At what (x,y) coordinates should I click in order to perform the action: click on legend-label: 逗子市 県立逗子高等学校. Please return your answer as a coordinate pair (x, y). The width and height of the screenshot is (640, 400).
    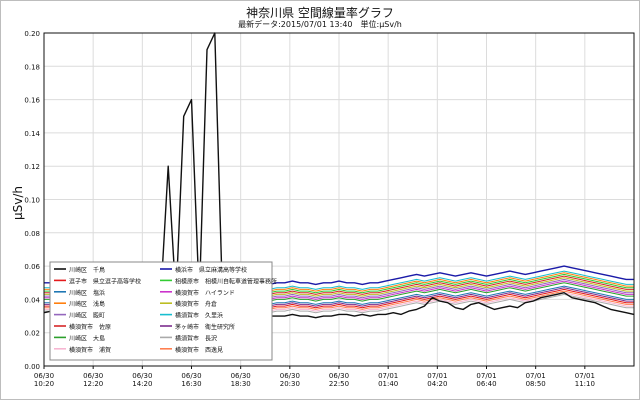
    Looking at the image, I should click on (105, 281).